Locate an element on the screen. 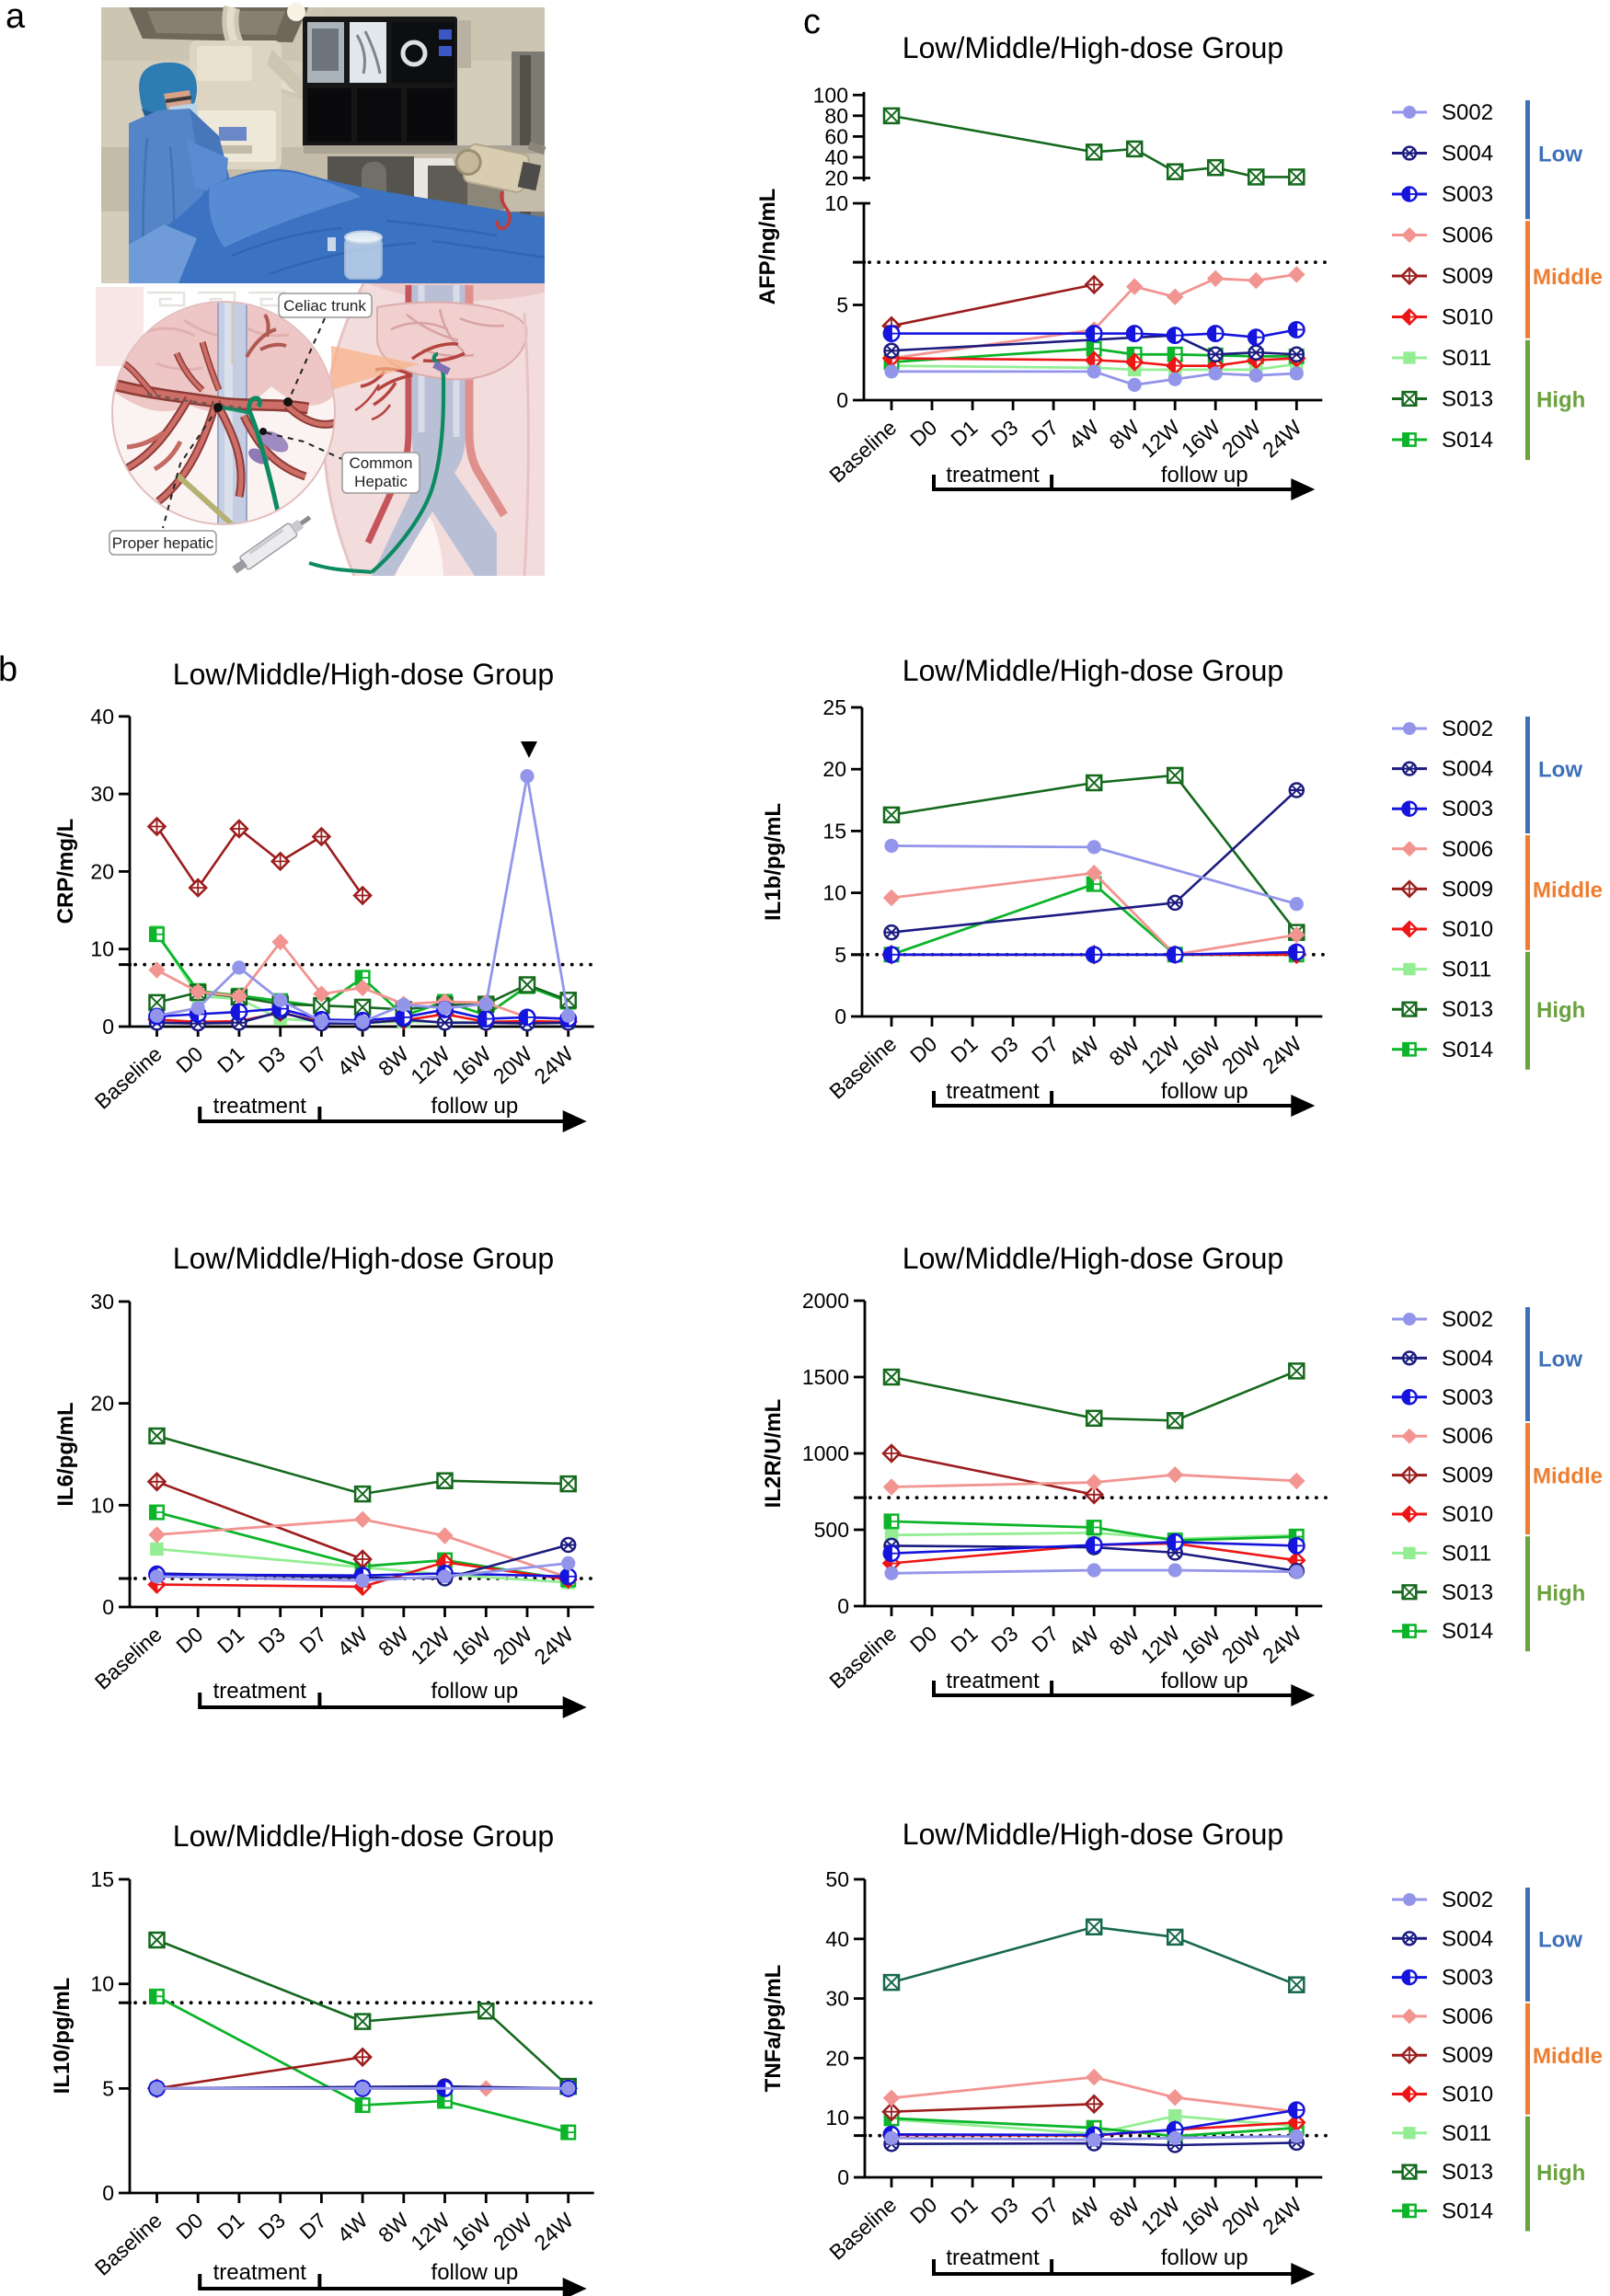 This screenshot has height=2296, width=1610. svg-text: b is located at coordinates (8, 669).